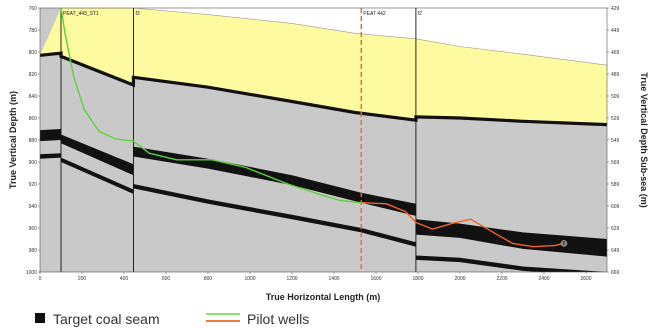 The image size is (651, 328). Describe the element at coordinates (375, 279) in the screenshot. I see `x-tick-label-8: 1600` at that location.